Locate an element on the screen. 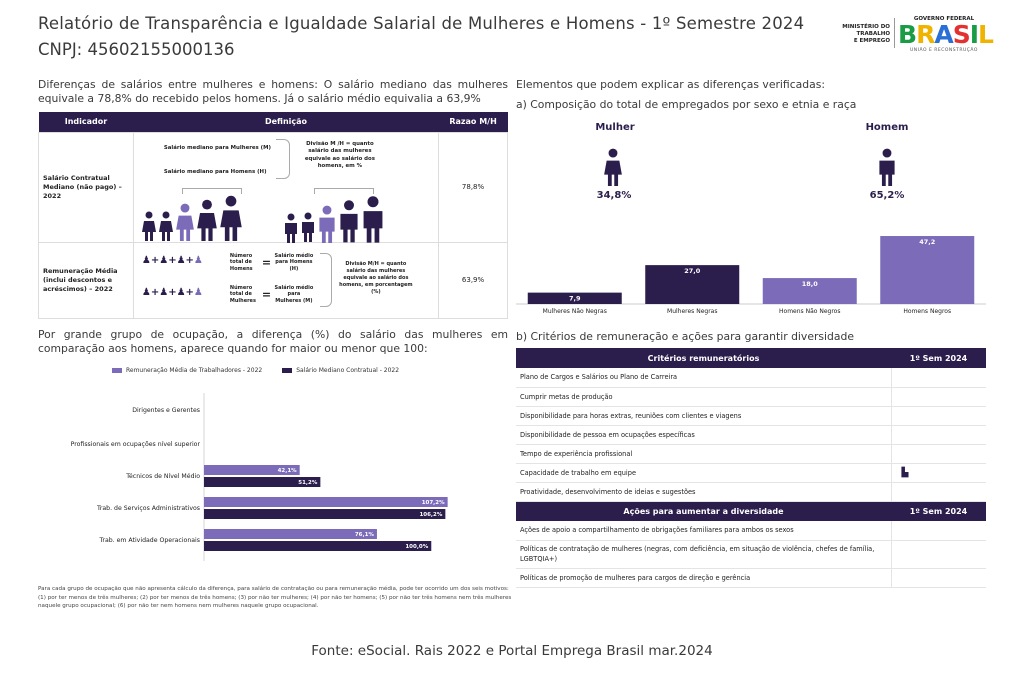 The width and height of the screenshot is (1024, 677). bar-avg-label: 76,1% is located at coordinates (365, 535).